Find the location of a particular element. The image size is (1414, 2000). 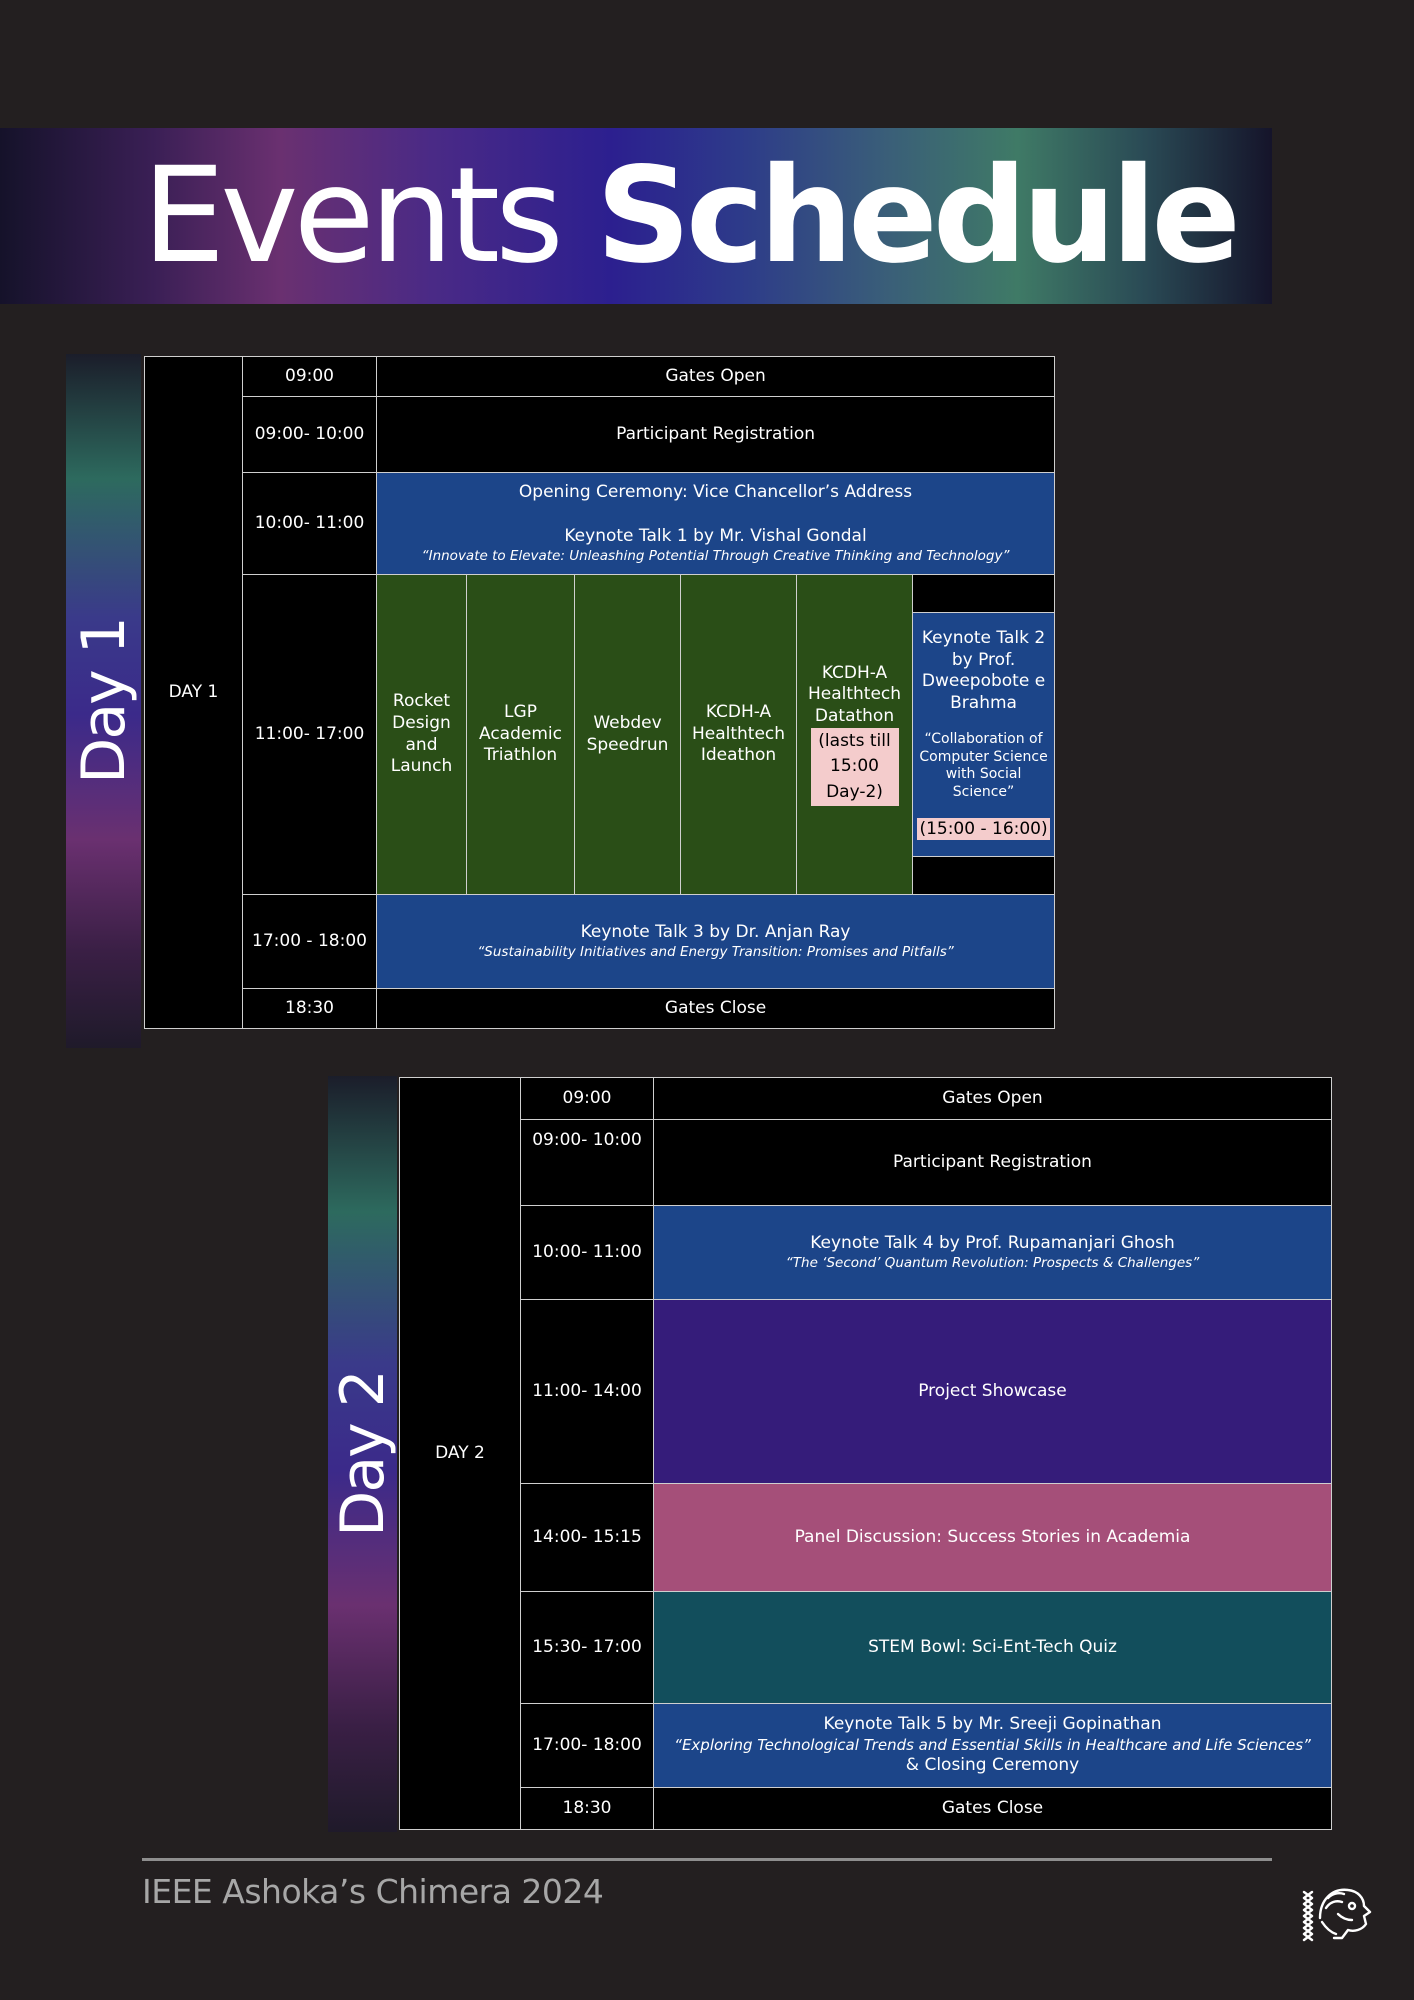

day2-time-keynote4: 10:00- 11:00 is located at coordinates (587, 1252).